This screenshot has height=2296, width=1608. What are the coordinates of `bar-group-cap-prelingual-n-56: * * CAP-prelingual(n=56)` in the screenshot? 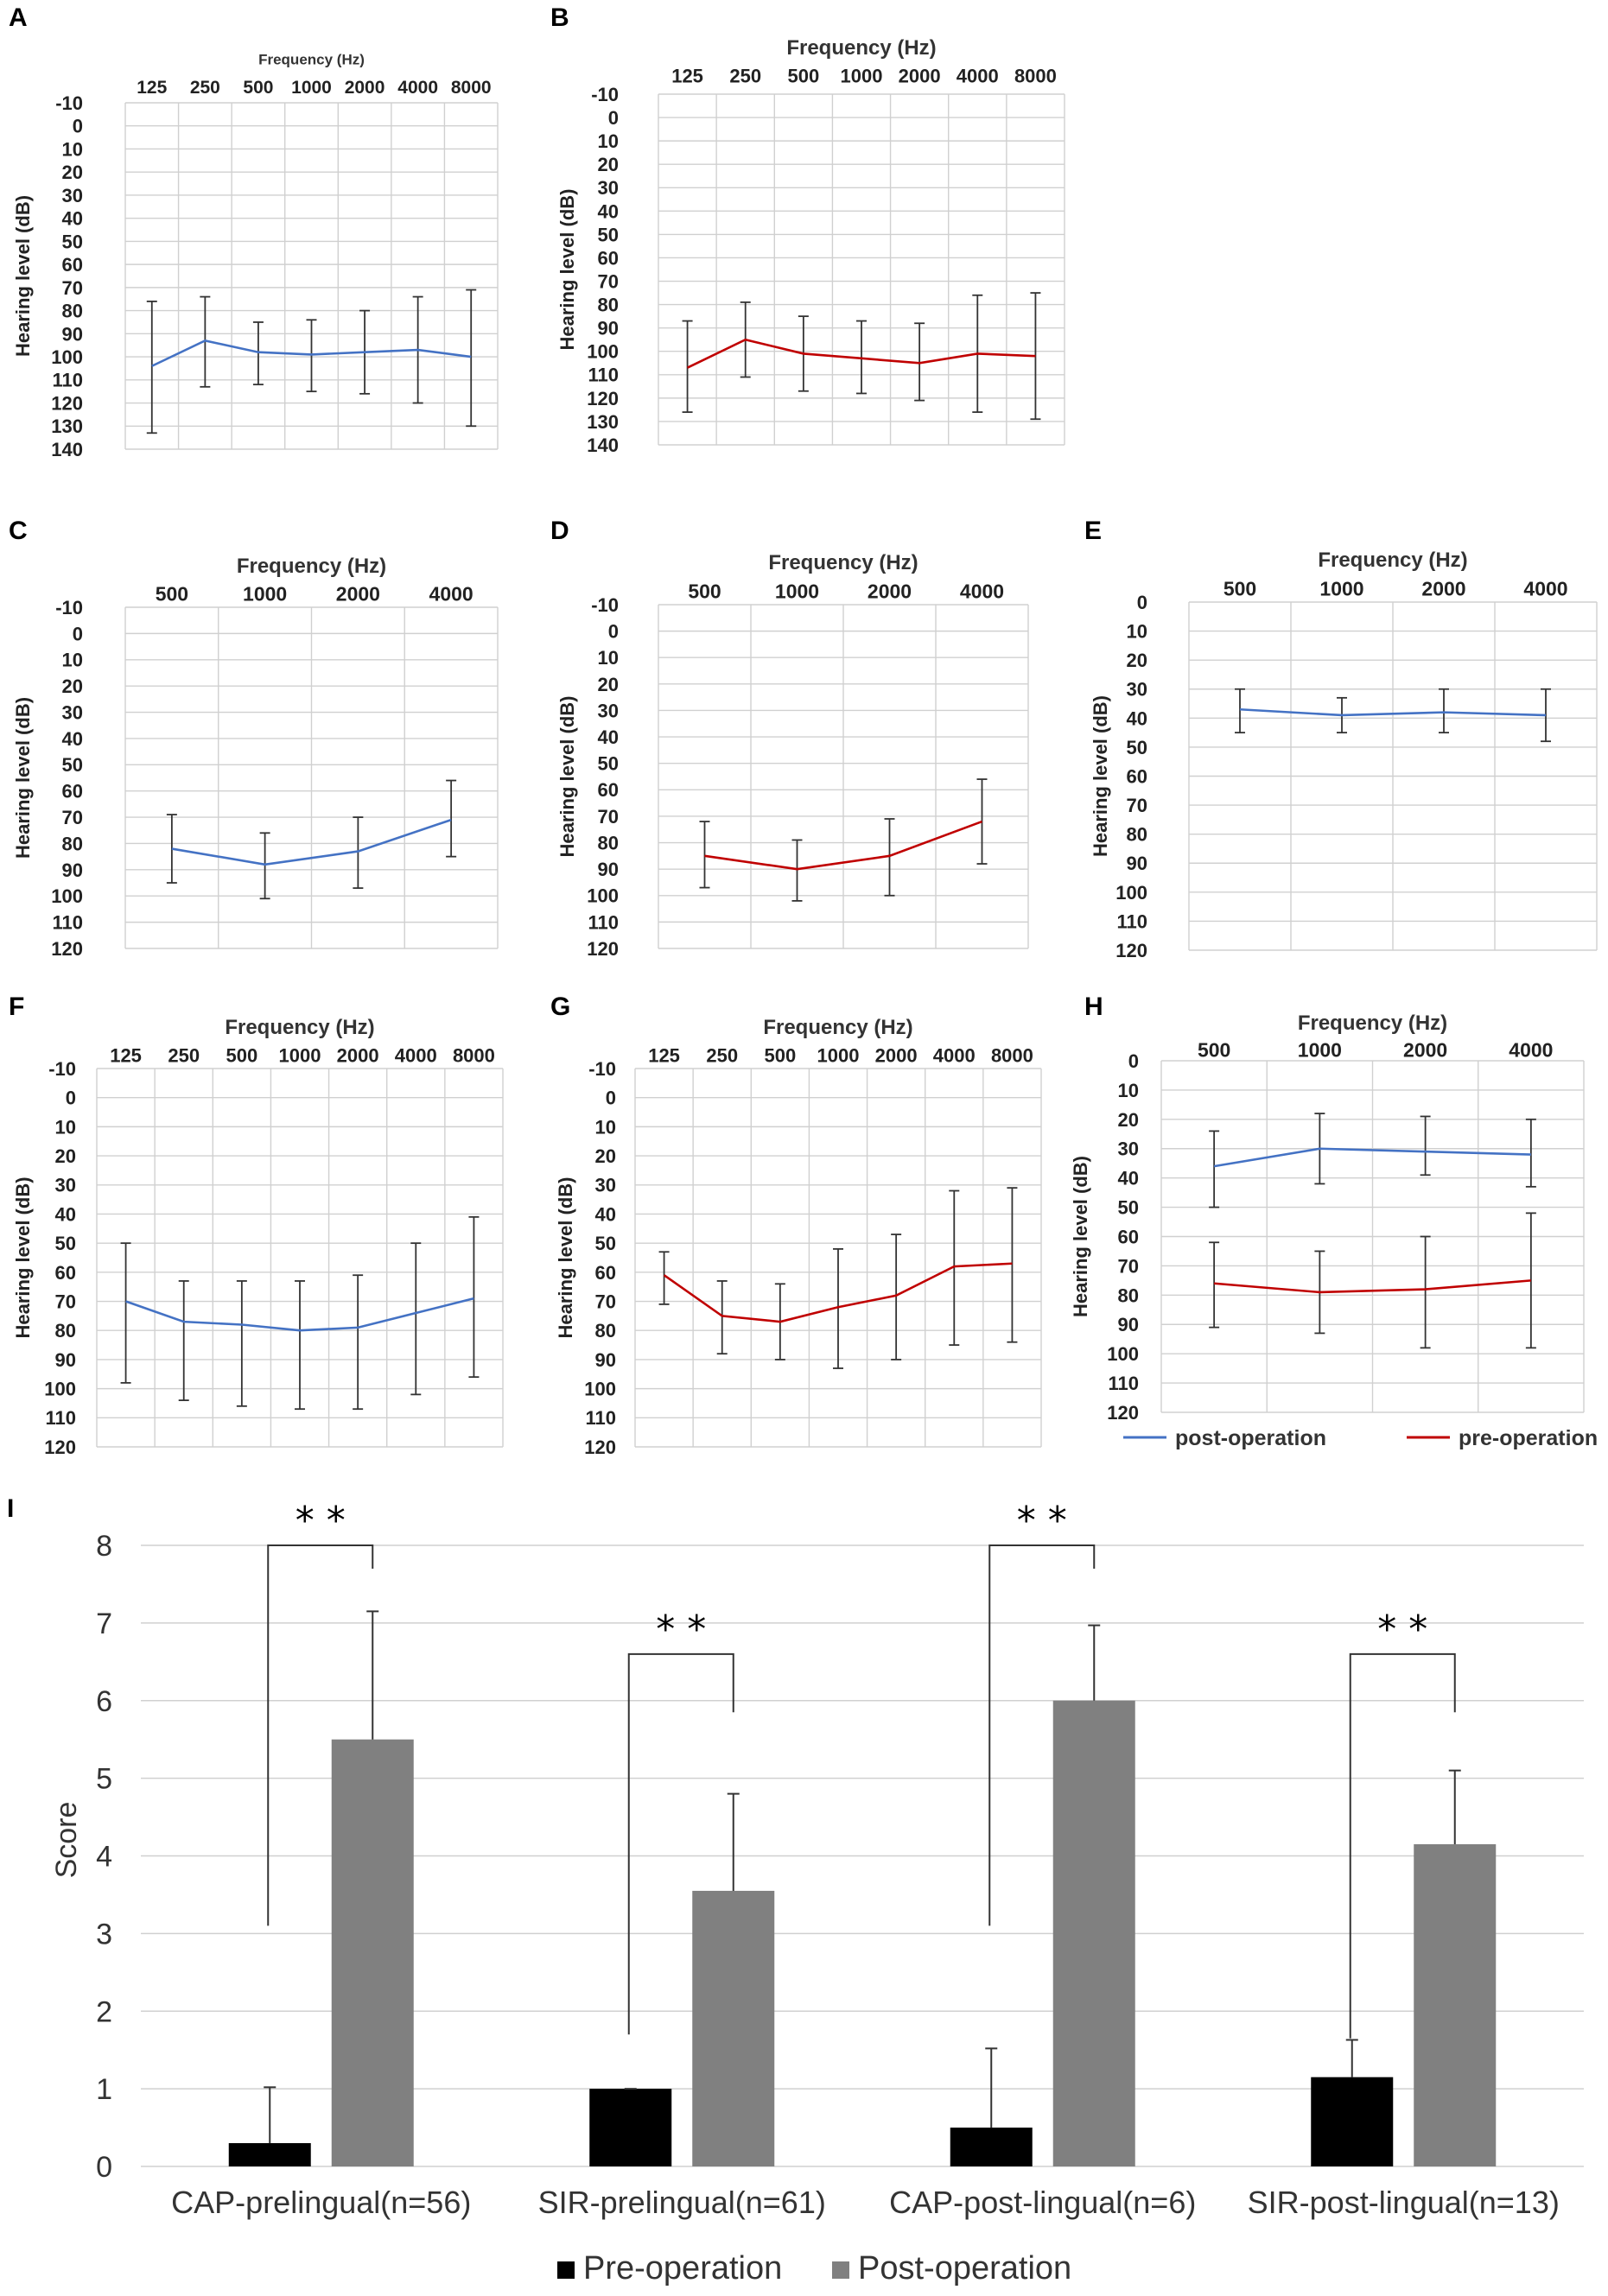 It's located at (321, 1860).